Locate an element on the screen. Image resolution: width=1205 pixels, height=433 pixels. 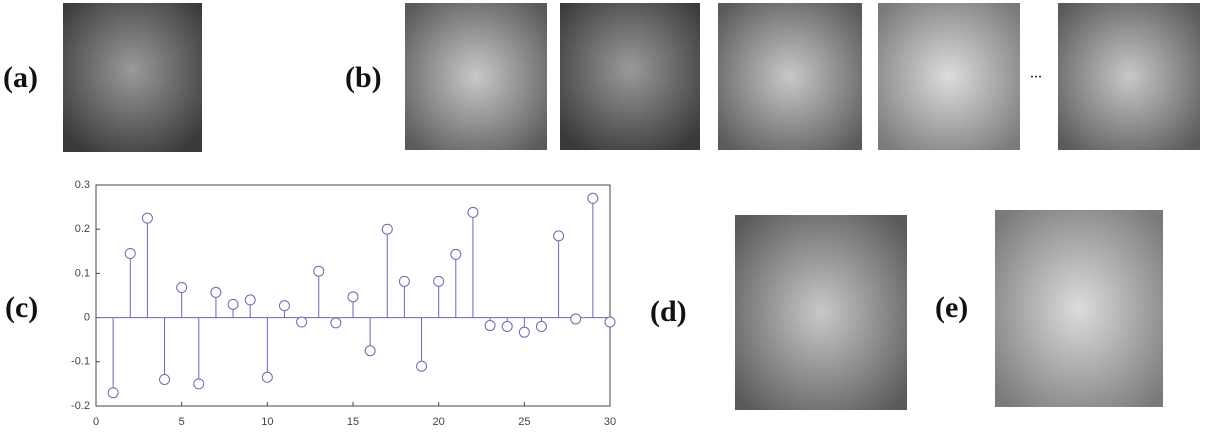
y-tick-label: 0.1 is located at coordinates (82, 273).